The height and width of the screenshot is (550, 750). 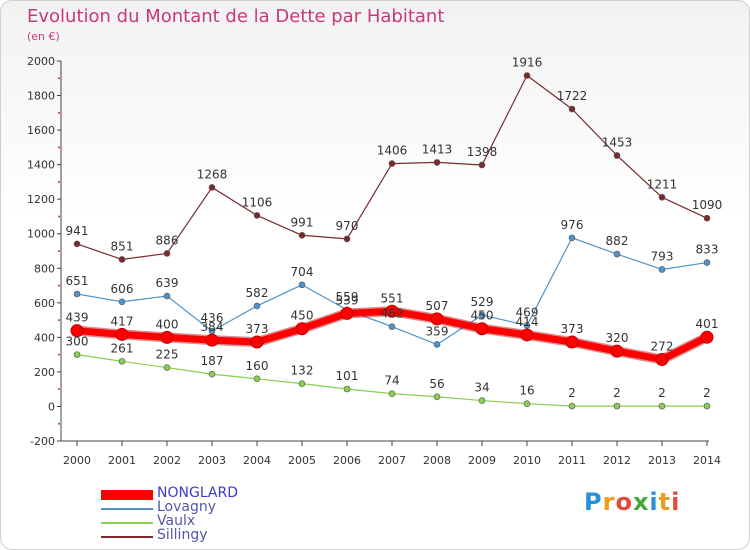 What do you see at coordinates (212, 327) in the screenshot?
I see `data-label: 384` at bounding box center [212, 327].